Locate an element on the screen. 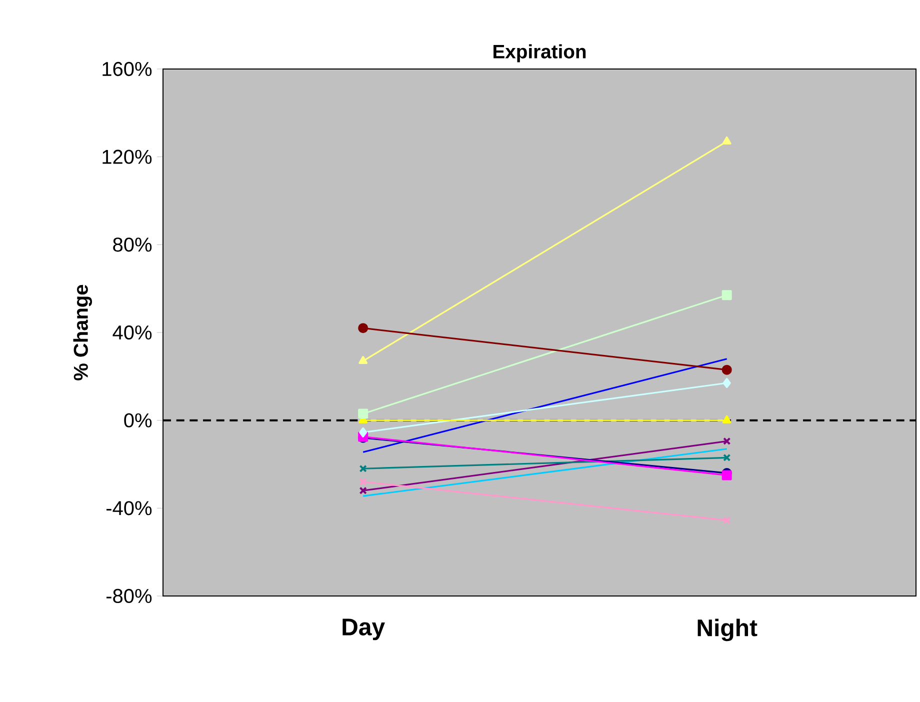 The height and width of the screenshot is (702, 920). y-axis-title: % Change is located at coordinates (82, 332).